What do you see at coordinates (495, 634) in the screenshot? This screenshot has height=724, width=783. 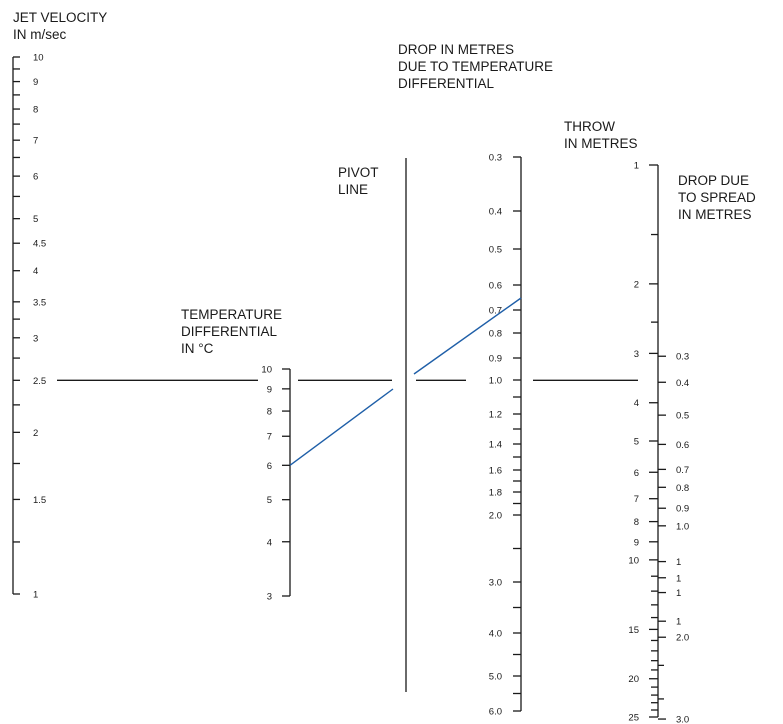 I see `drop-temperature-tick-label: 4.0` at bounding box center [495, 634].